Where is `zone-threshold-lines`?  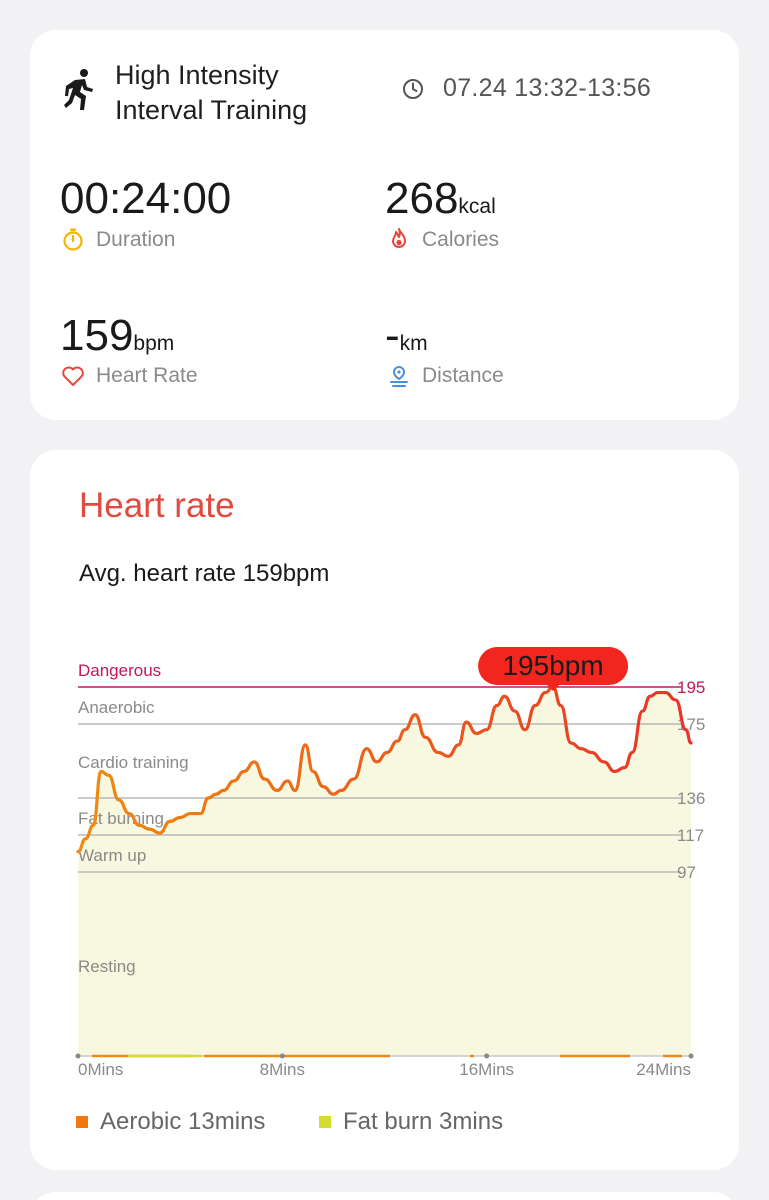 zone-threshold-lines is located at coordinates (379, 779).